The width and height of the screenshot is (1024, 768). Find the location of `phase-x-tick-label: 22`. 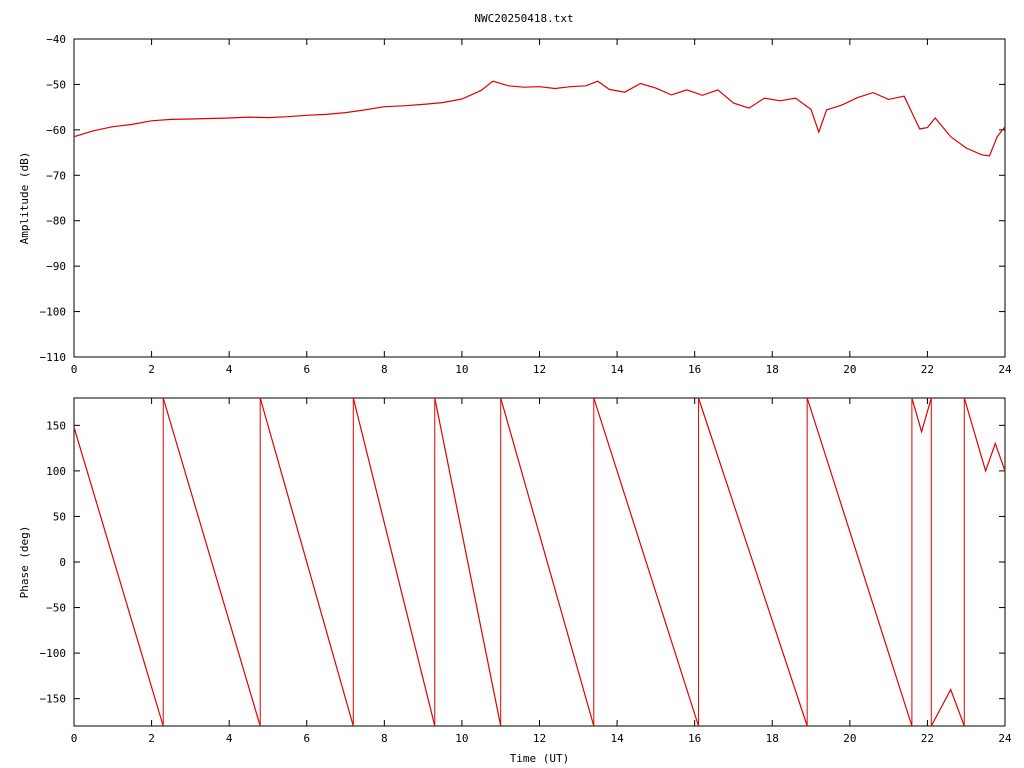

phase-x-tick-label: 22 is located at coordinates (927, 738).